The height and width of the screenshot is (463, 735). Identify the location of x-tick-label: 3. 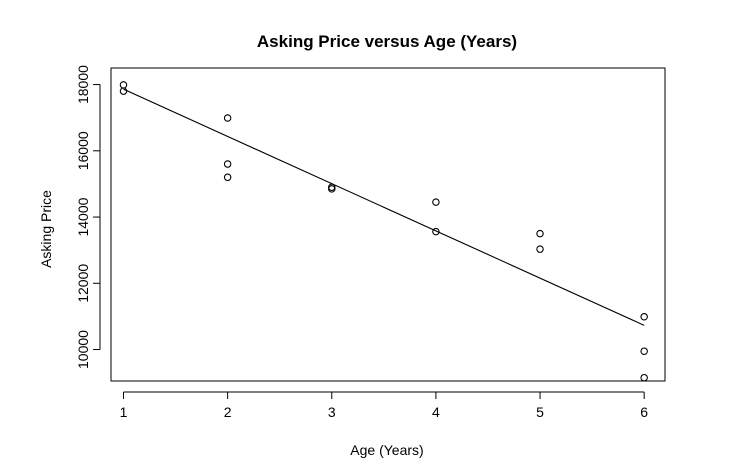
(332, 412).